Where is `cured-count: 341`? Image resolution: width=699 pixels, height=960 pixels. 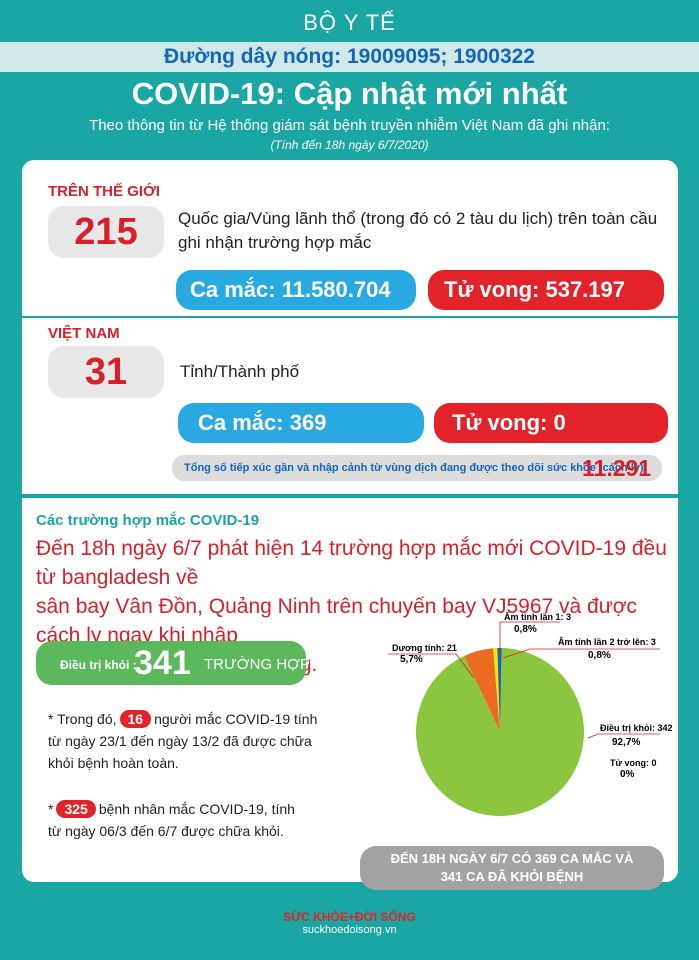 cured-count: 341 is located at coordinates (162, 663).